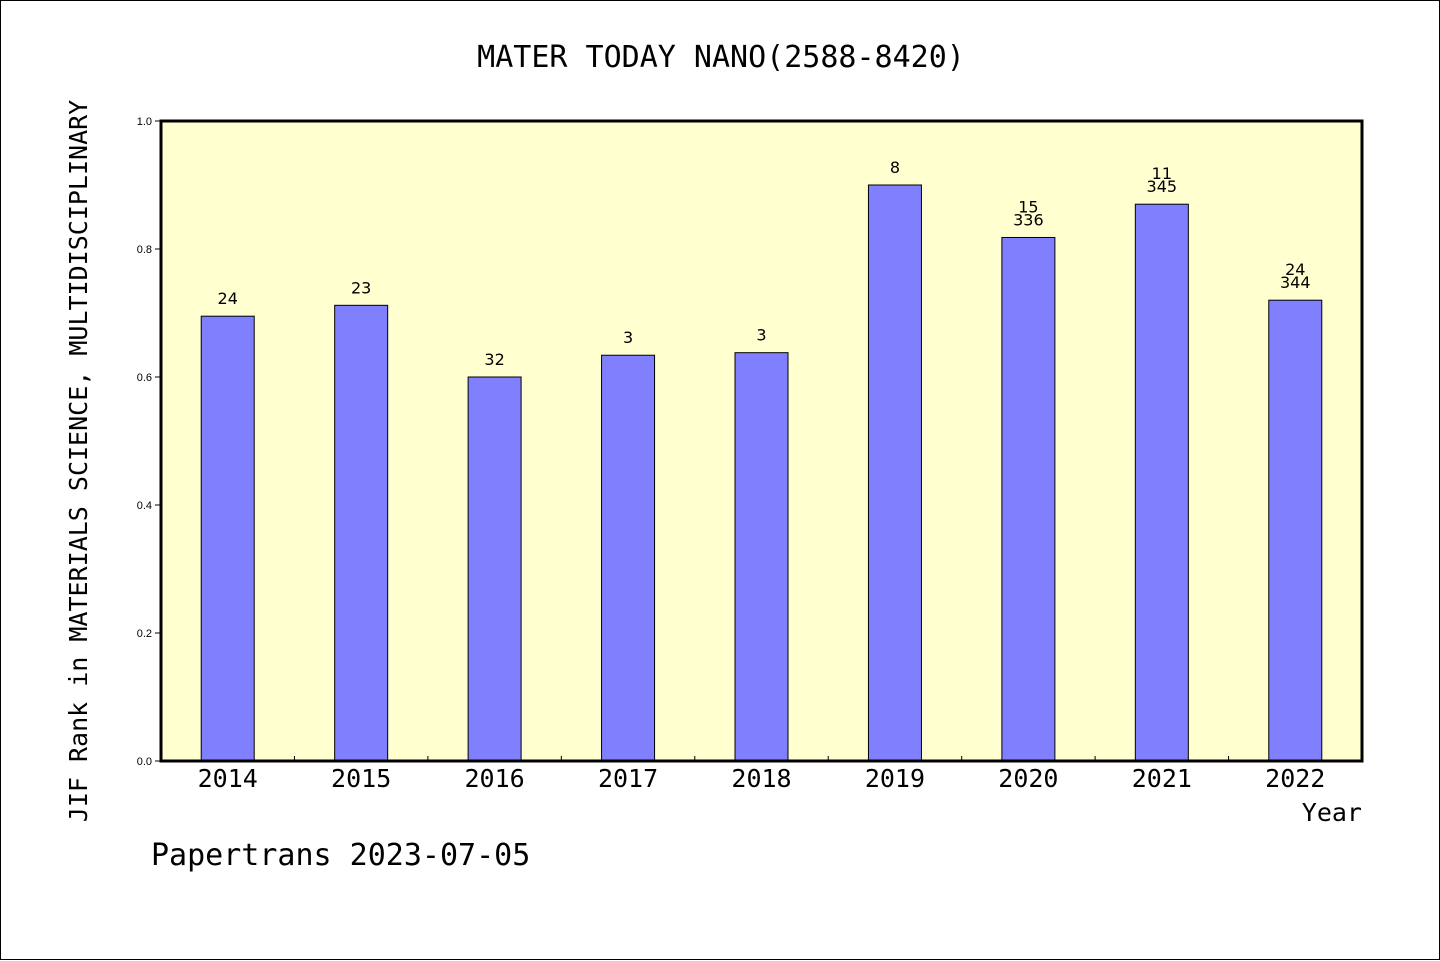  Describe the element at coordinates (1295, 778) in the screenshot. I see `x-tick-label-2022: 2022` at that location.